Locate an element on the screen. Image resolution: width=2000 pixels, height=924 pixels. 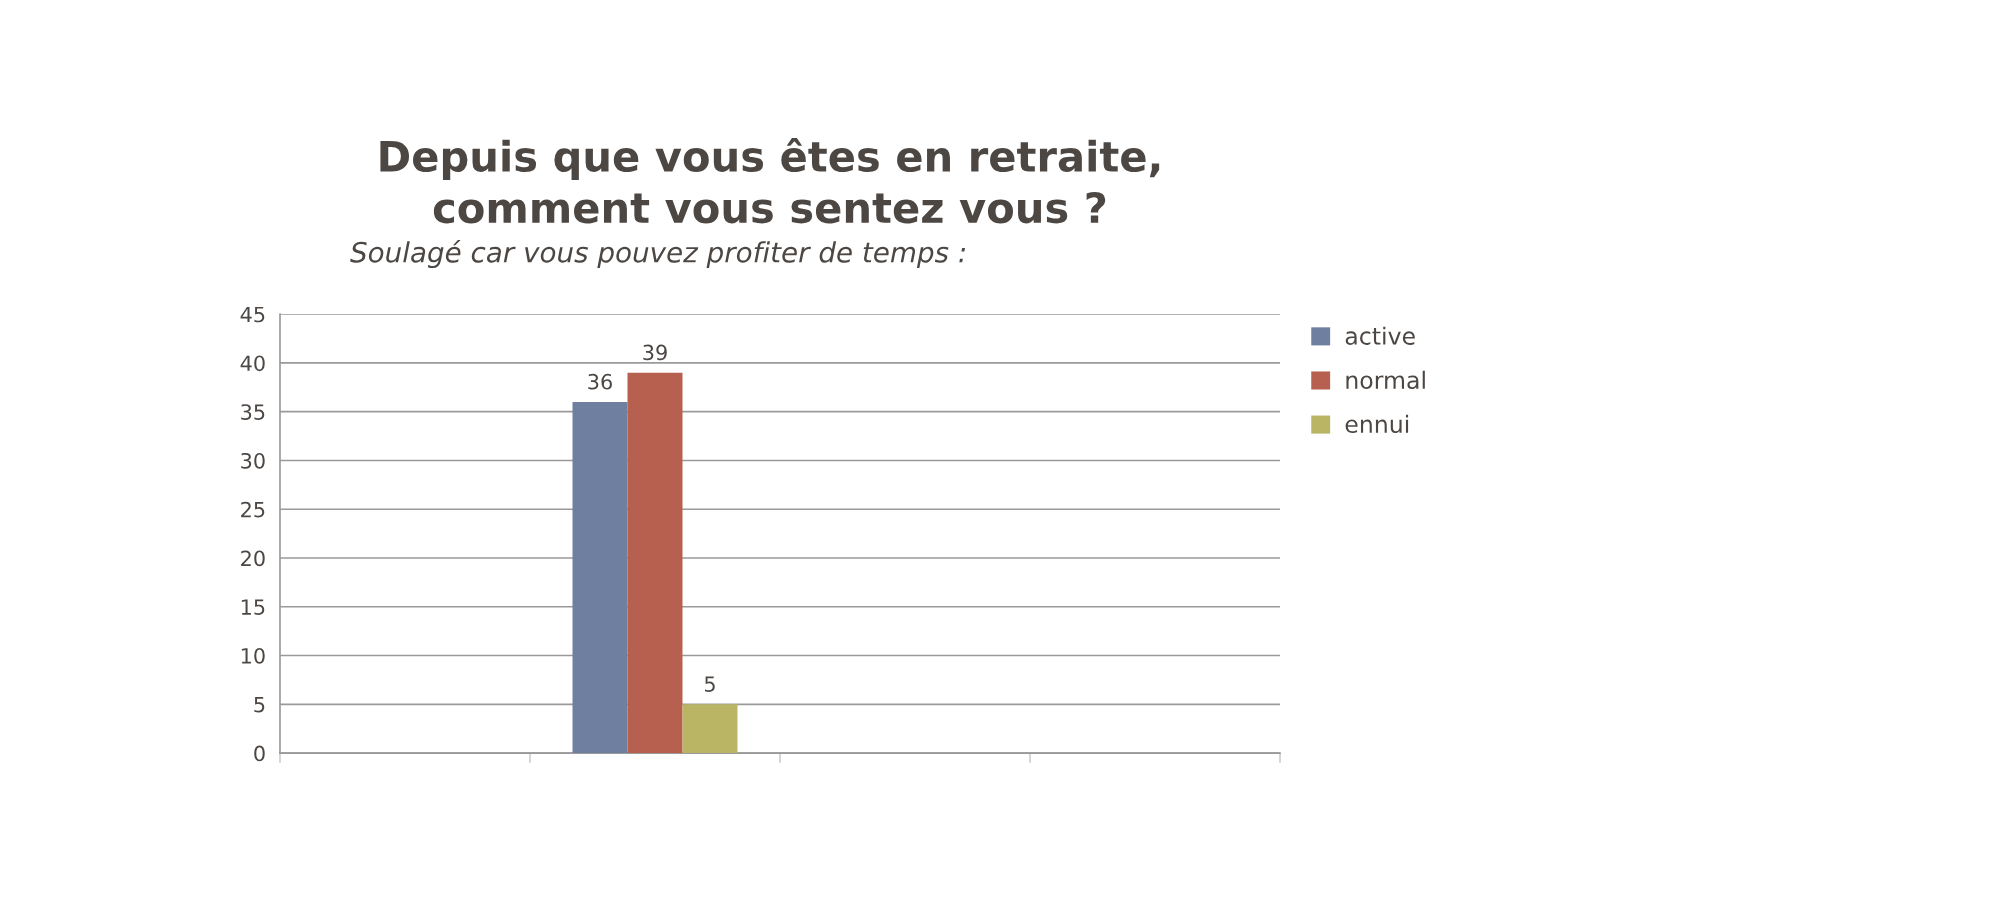
legend-label: normal is located at coordinates (1385, 380).